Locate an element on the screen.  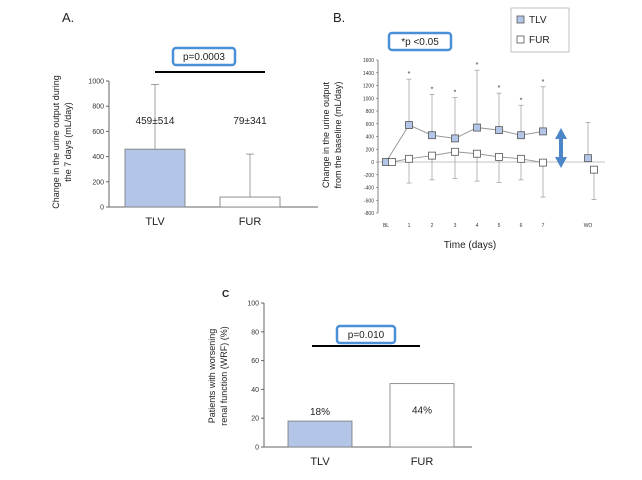
panel-c-y-tick-label: 20 is located at coordinates (255, 419).